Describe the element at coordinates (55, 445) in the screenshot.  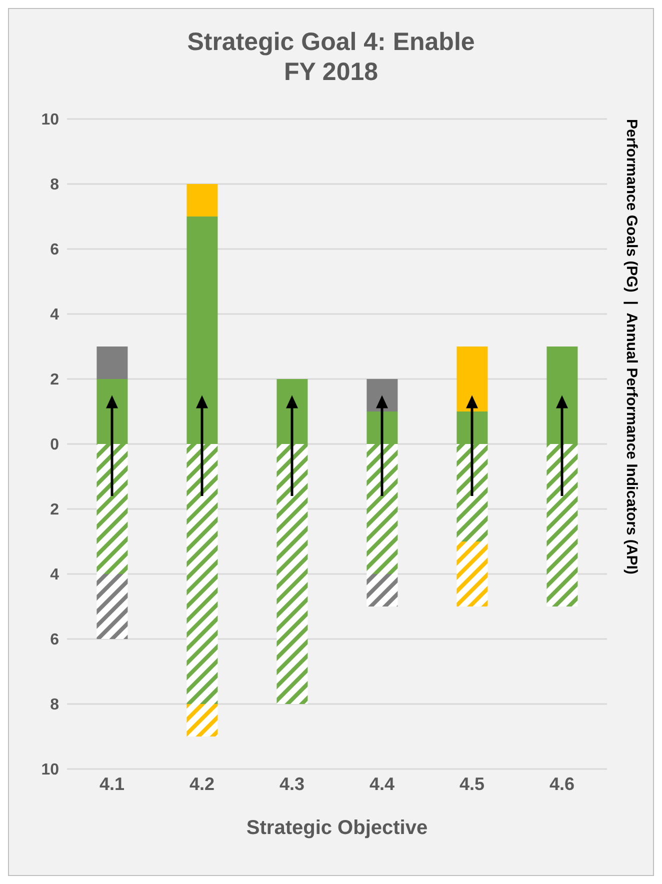
I see `y-tick-label: 0` at that location.